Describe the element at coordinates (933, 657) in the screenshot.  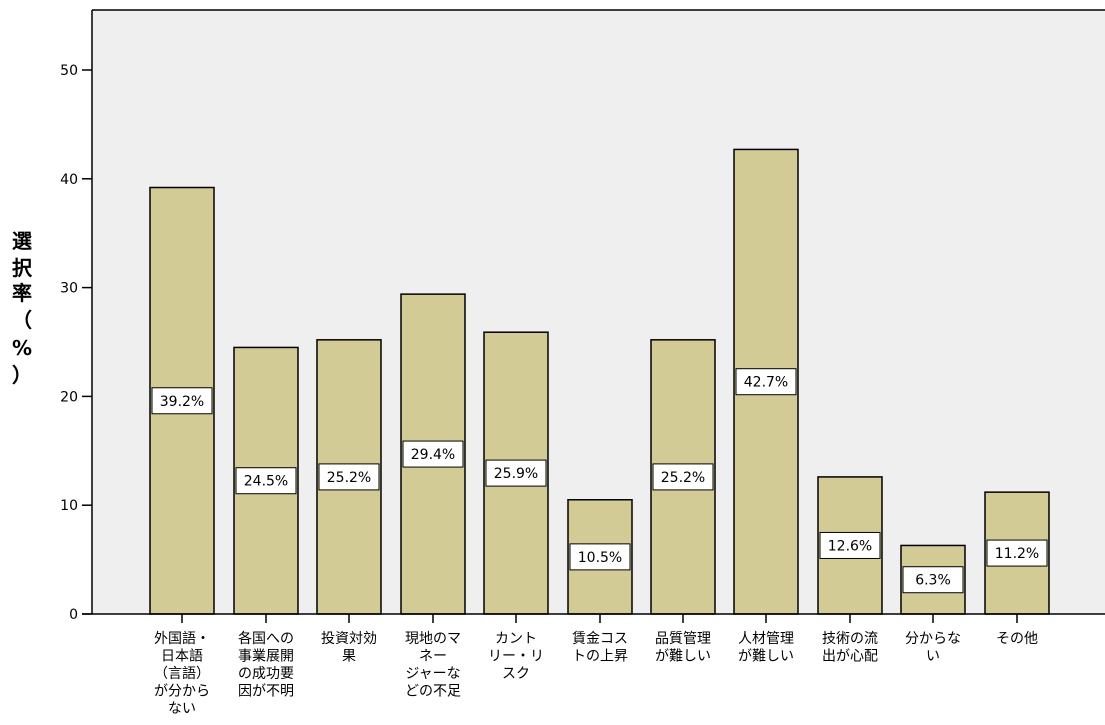
I see `x-category-label: い` at that location.